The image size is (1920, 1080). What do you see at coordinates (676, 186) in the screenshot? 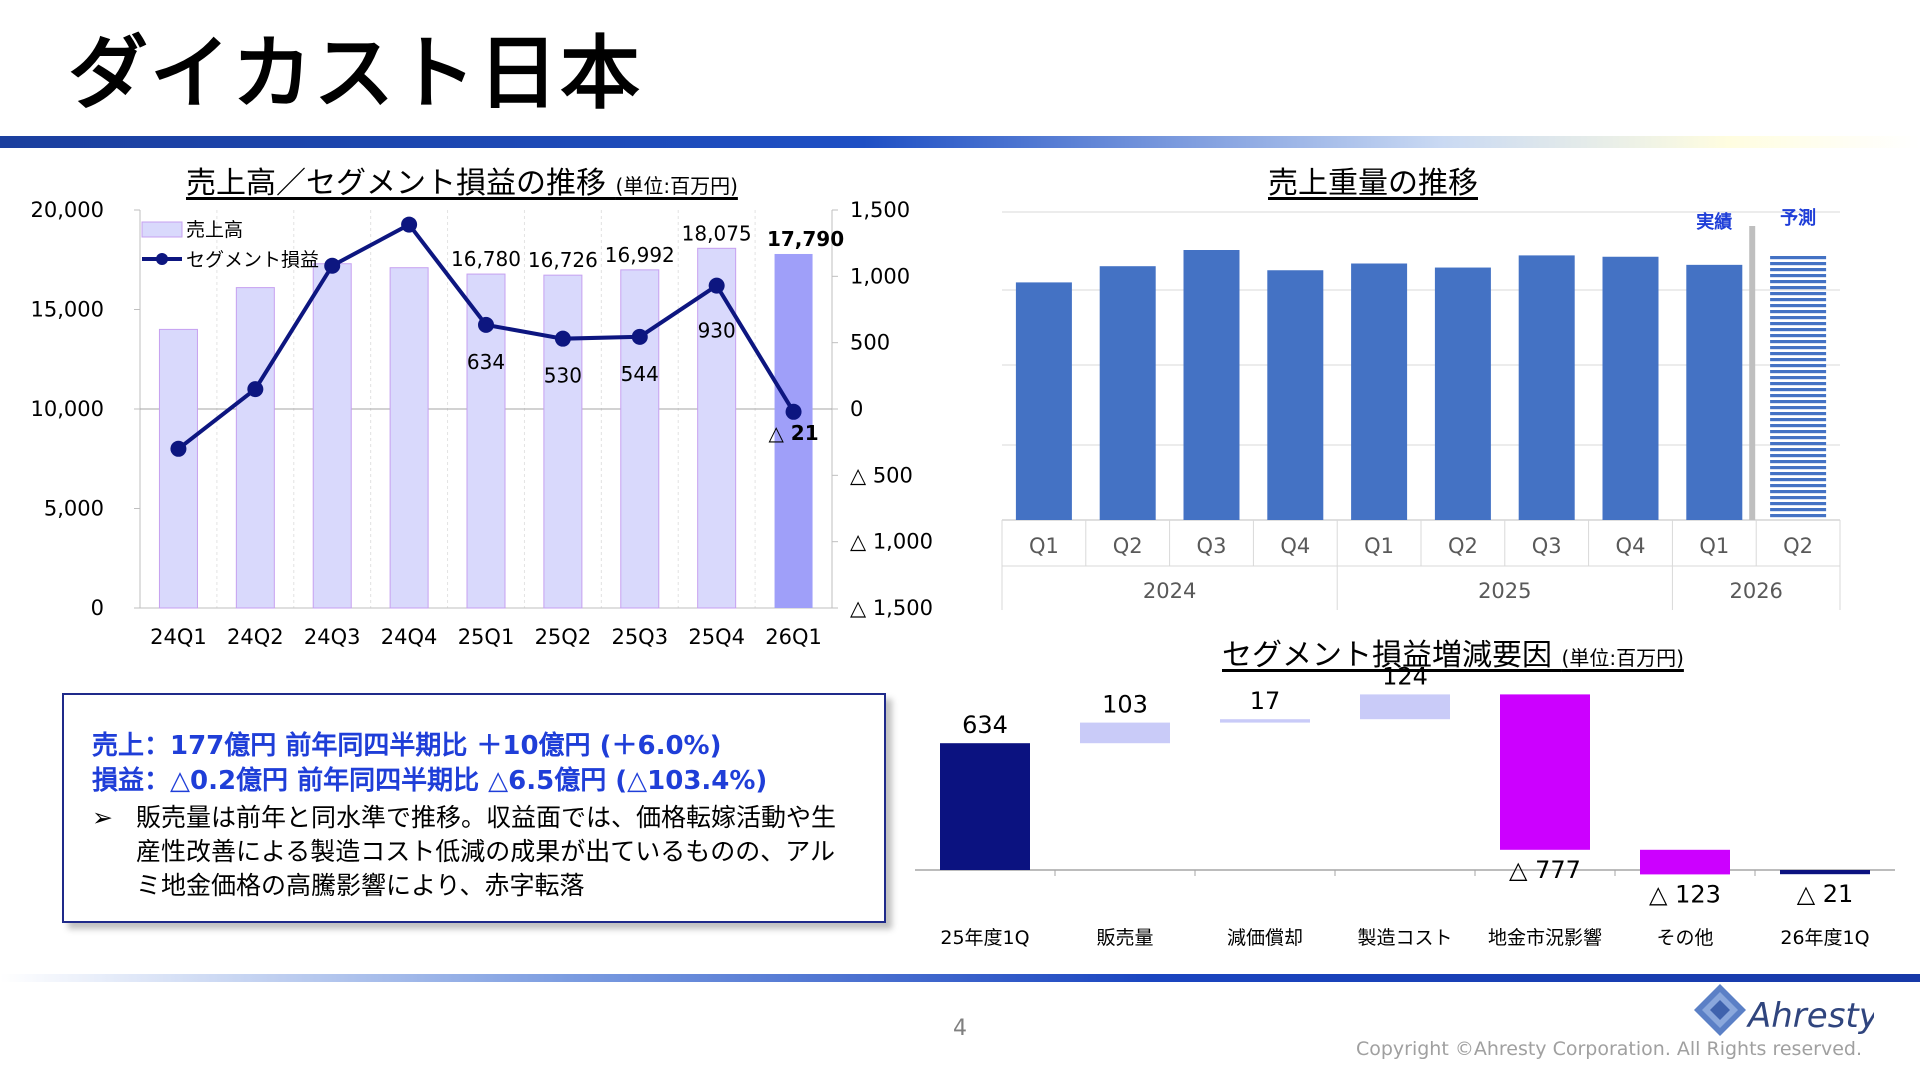
I see `sales-profit-unit-label: (単位:百万円)` at bounding box center [676, 186].